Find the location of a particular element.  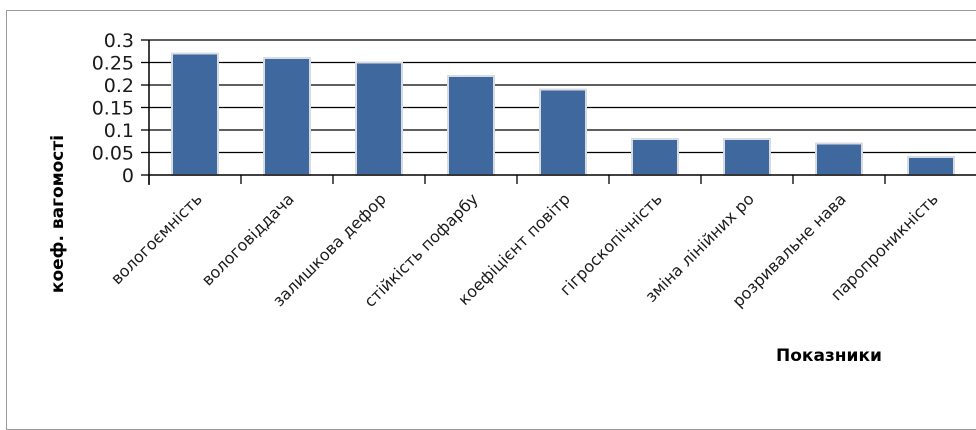

y-tick-label: 0 is located at coordinates (128, 176).